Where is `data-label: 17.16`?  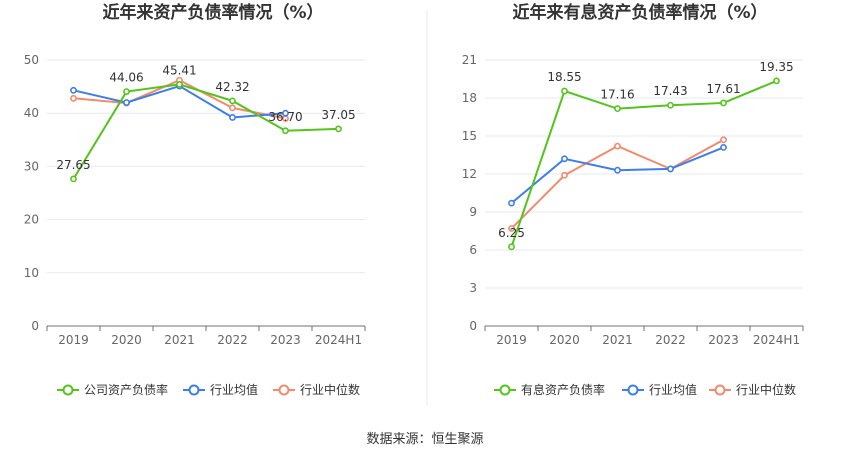 data-label: 17.16 is located at coordinates (617, 95).